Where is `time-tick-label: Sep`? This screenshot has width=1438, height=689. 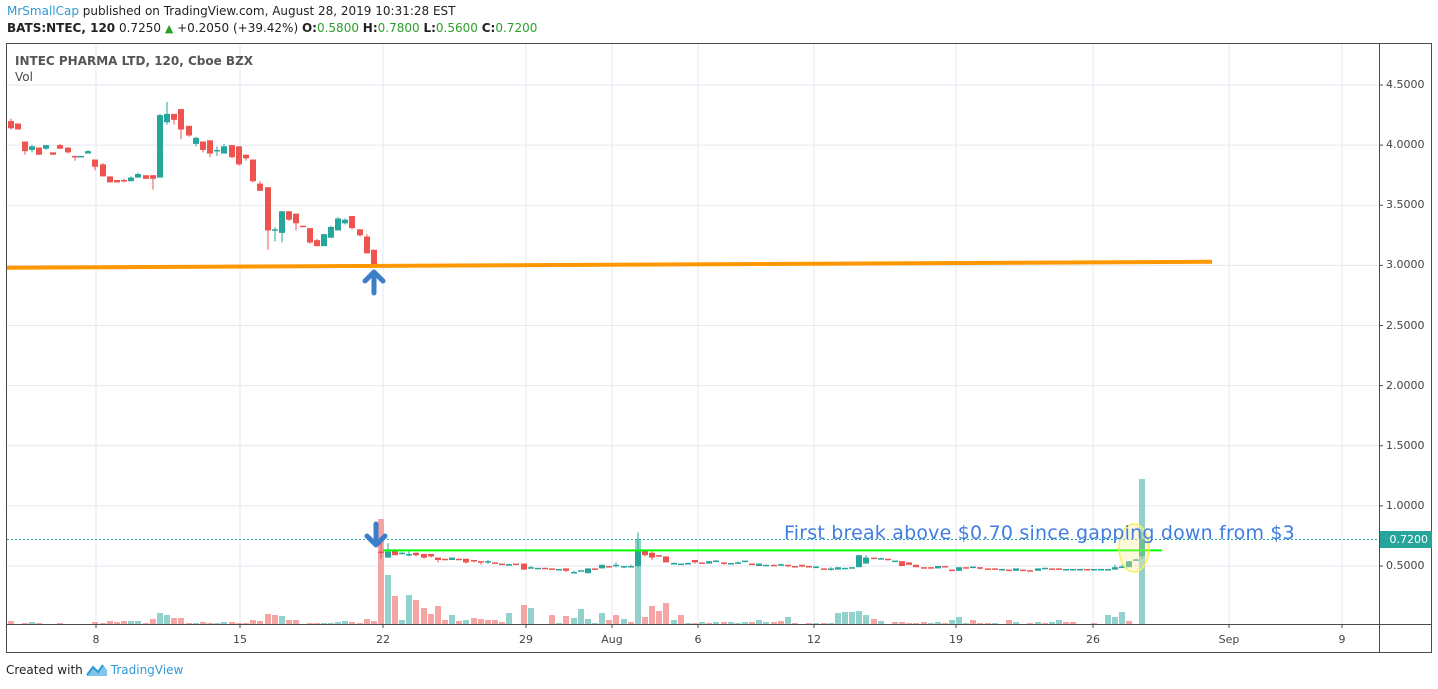 time-tick-label: Sep is located at coordinates (1229, 639).